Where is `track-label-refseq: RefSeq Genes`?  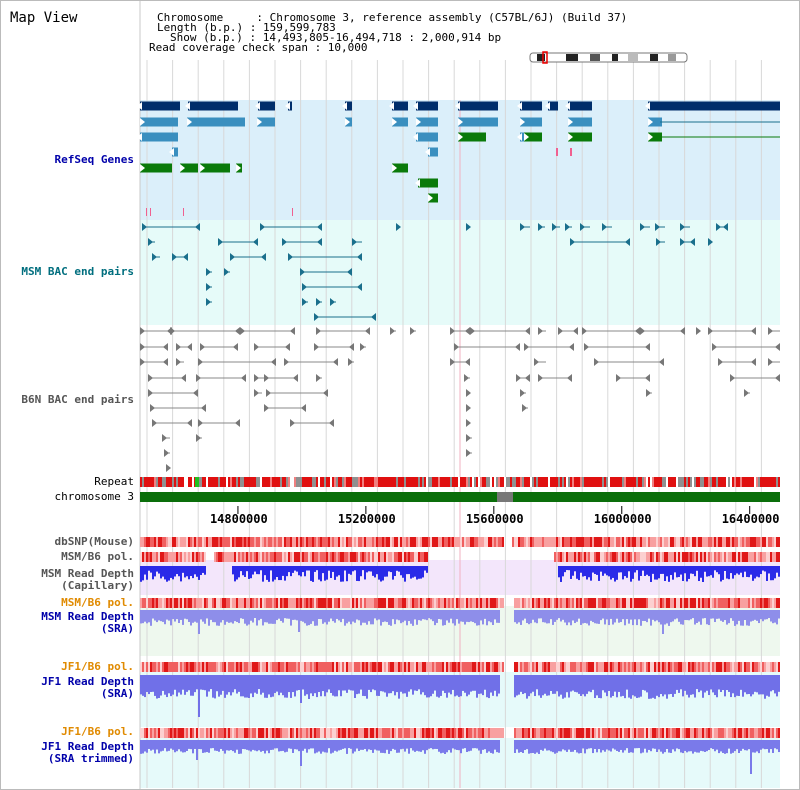
track-label-refseq: RefSeq Genes is located at coordinates (94, 159).